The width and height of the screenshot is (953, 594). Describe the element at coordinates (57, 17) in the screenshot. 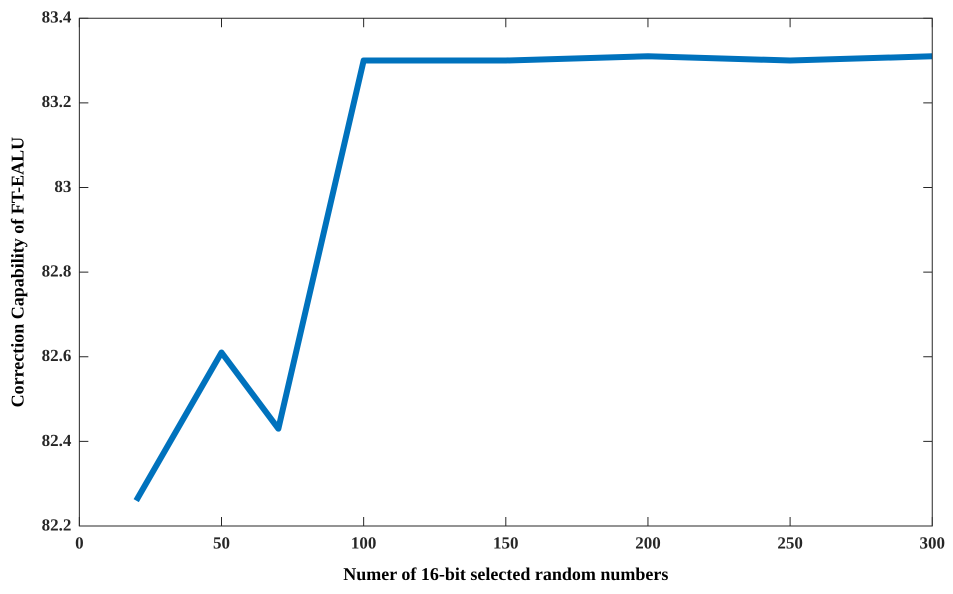

I see `y-tick-label: 83.4` at that location.